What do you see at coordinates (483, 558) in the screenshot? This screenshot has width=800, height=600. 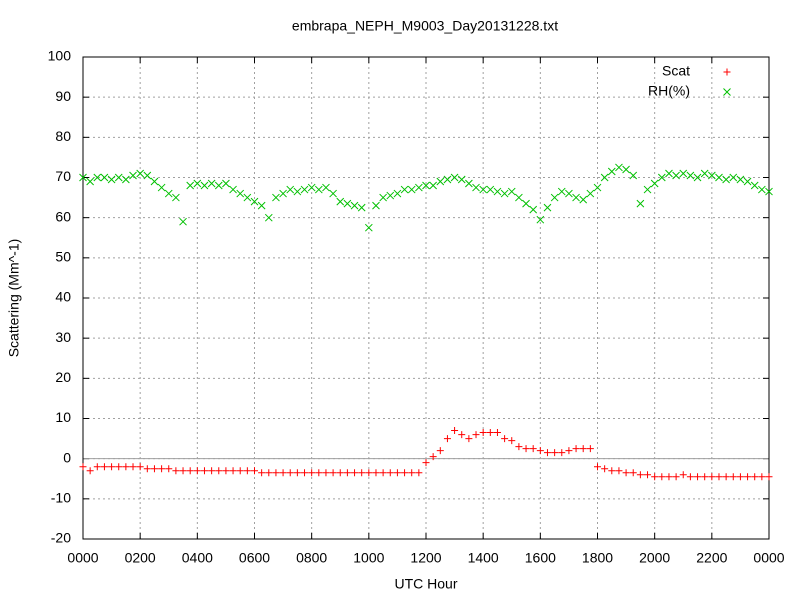 I see `x-tick-label: 1400` at bounding box center [483, 558].